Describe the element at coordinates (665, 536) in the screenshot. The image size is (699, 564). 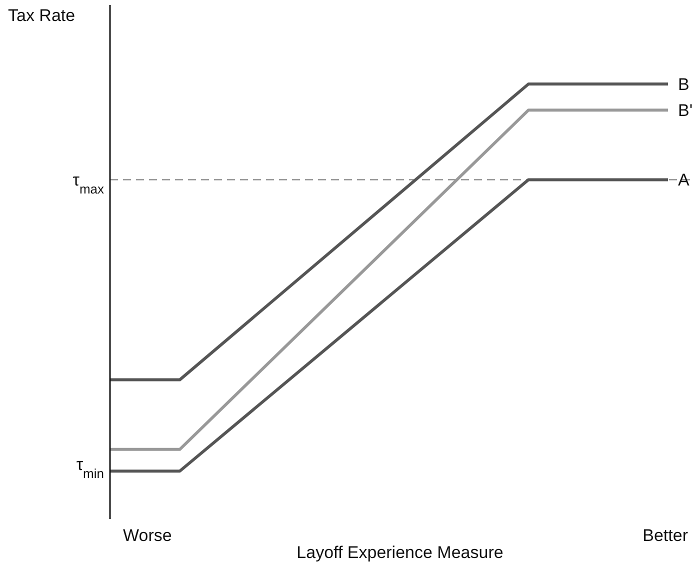
I see `text: Better` at that location.